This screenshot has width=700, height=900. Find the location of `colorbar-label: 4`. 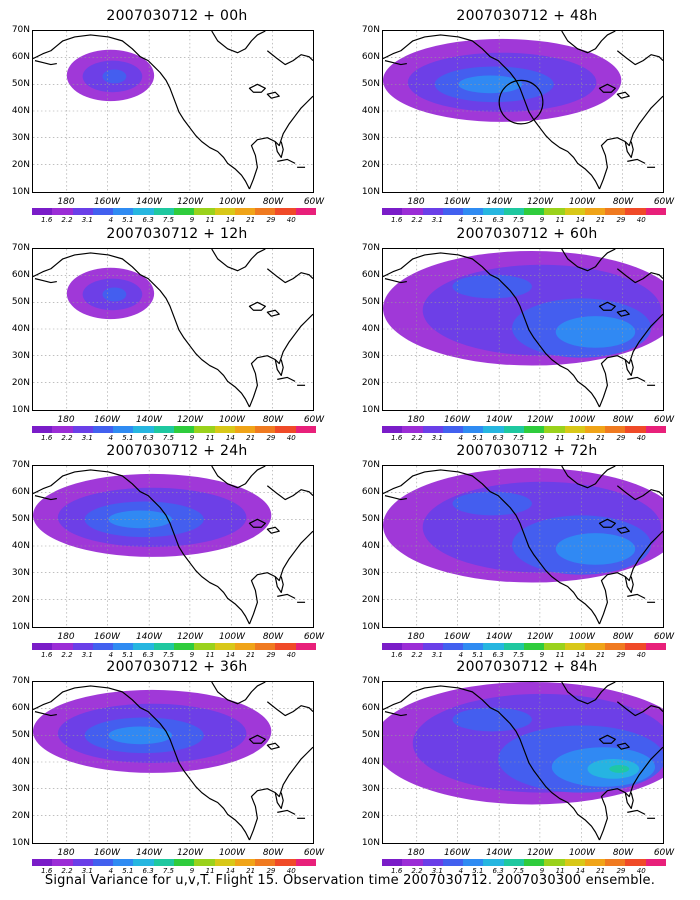

colorbar-label: 4 is located at coordinates (111, 220).